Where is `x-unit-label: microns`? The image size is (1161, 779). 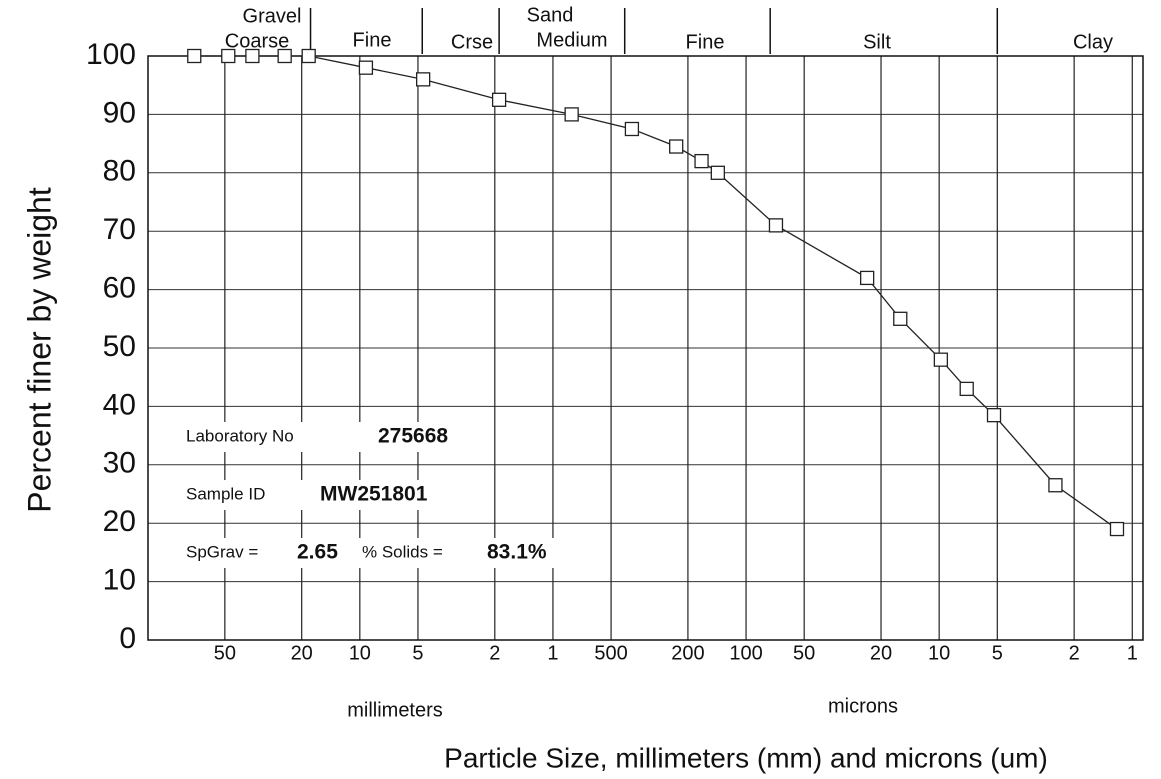 x-unit-label: microns is located at coordinates (863, 706).